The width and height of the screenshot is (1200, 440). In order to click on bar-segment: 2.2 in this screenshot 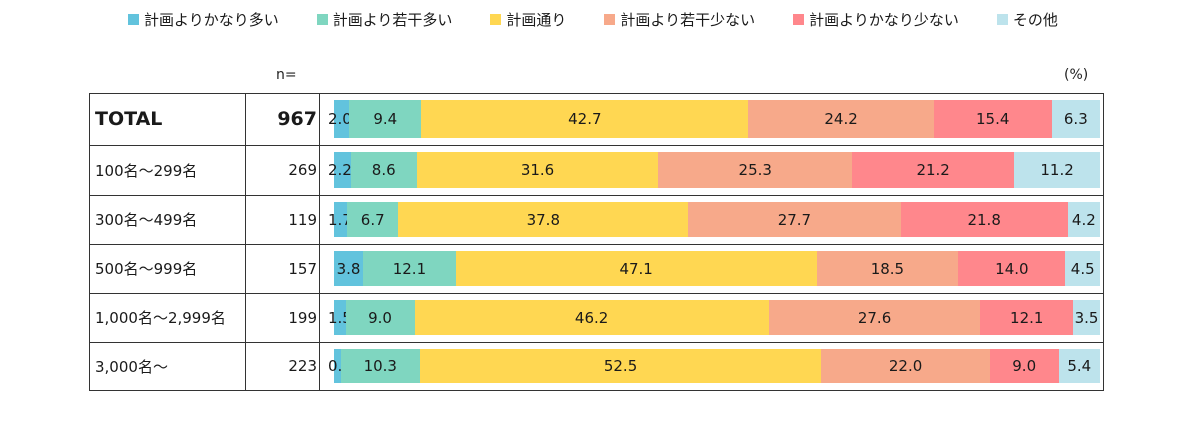, I will do `click(340, 170)`.